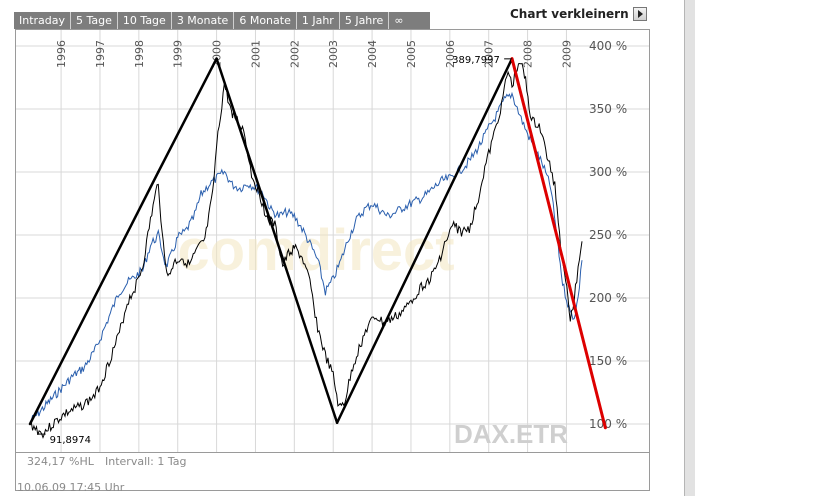  Describe the element at coordinates (294, 54) in the screenshot. I see `x-tick-2002: 2002` at that location.